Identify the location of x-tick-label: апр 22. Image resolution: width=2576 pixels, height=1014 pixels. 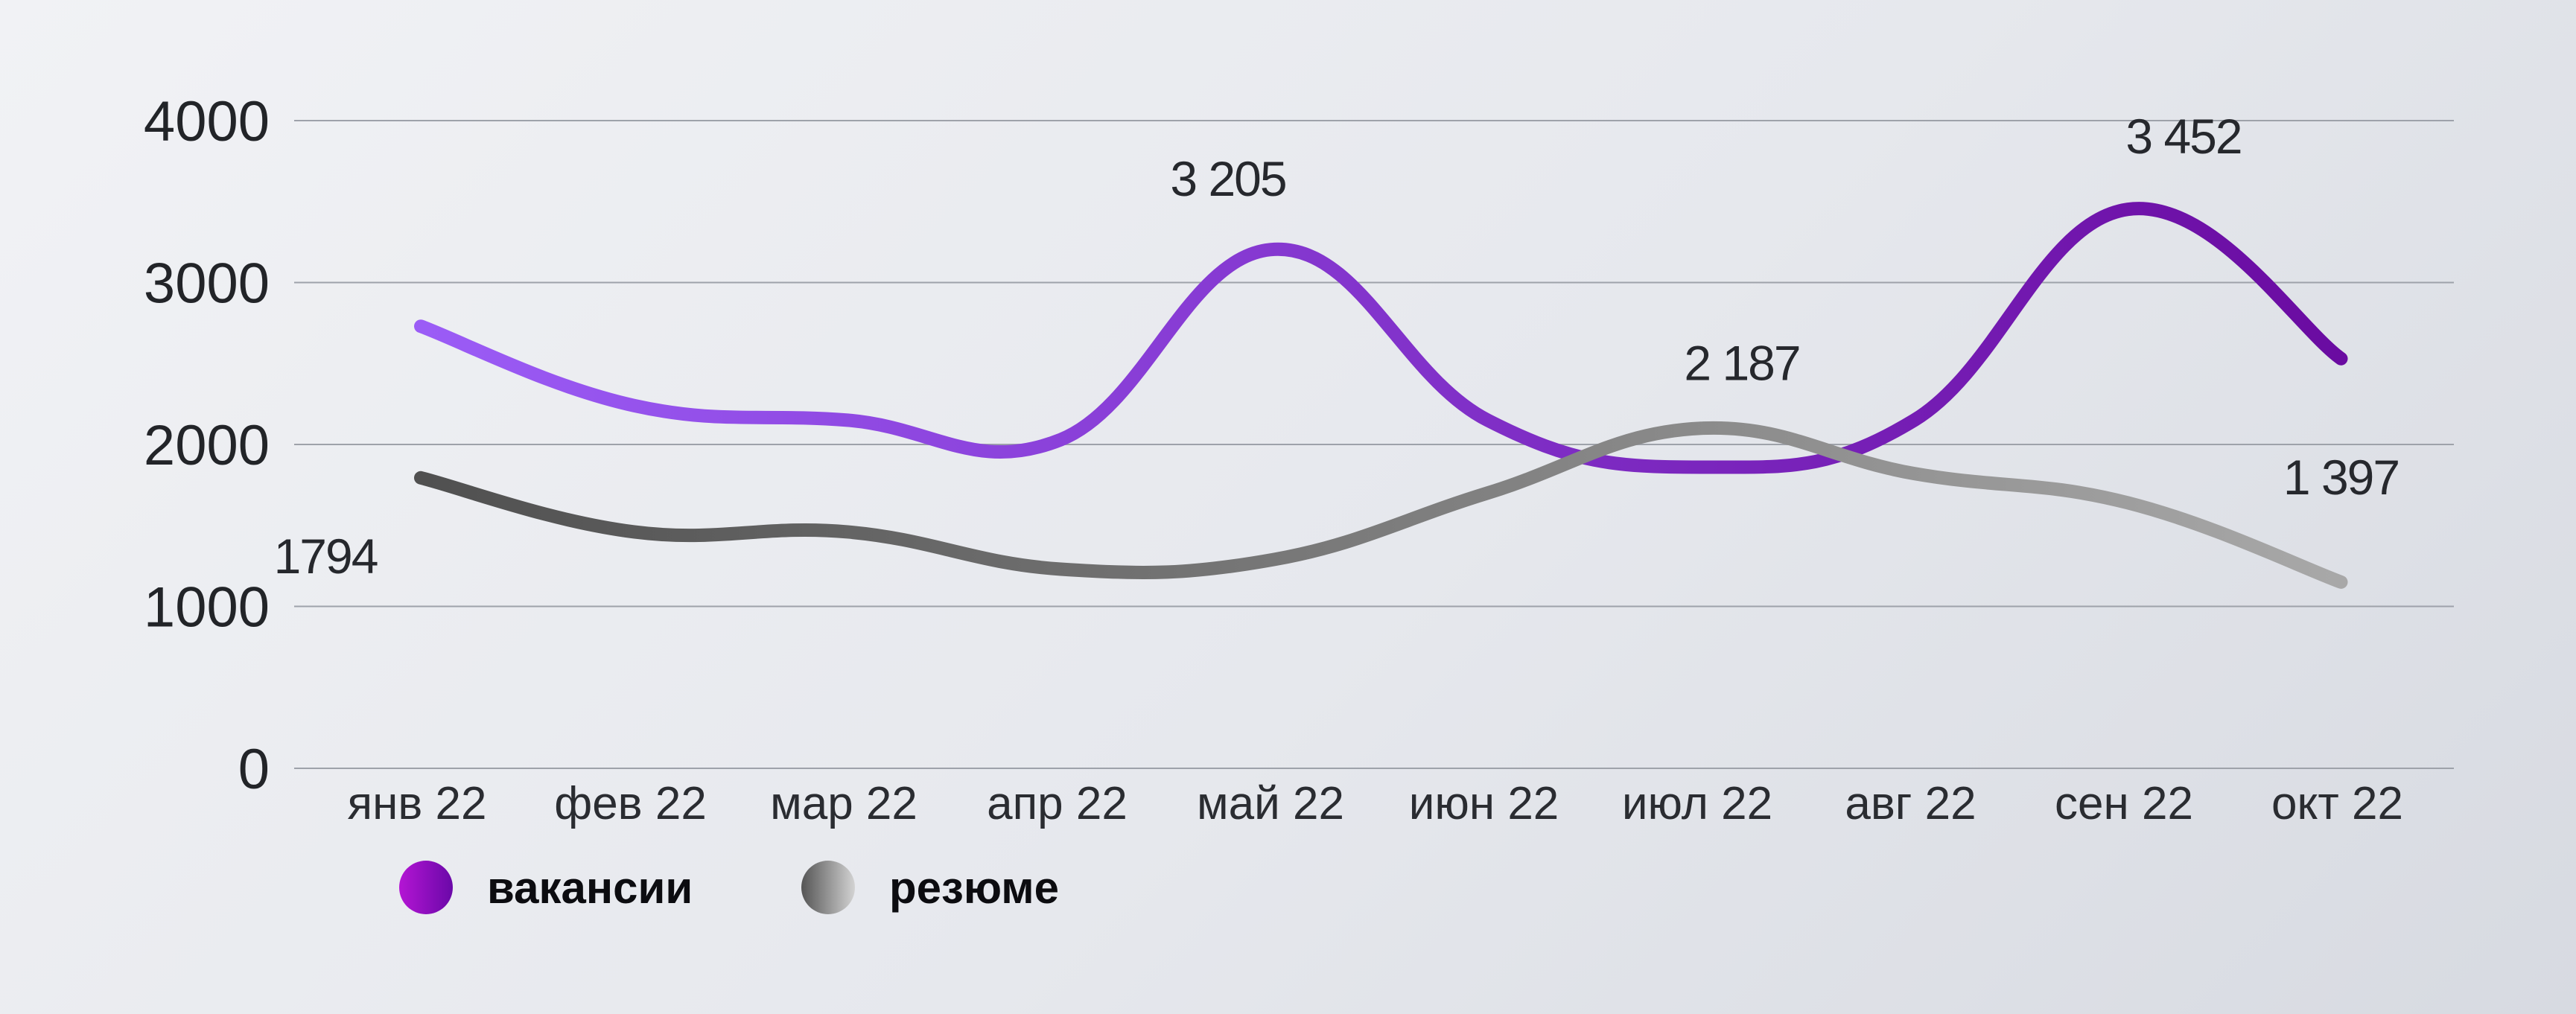
(1057, 803).